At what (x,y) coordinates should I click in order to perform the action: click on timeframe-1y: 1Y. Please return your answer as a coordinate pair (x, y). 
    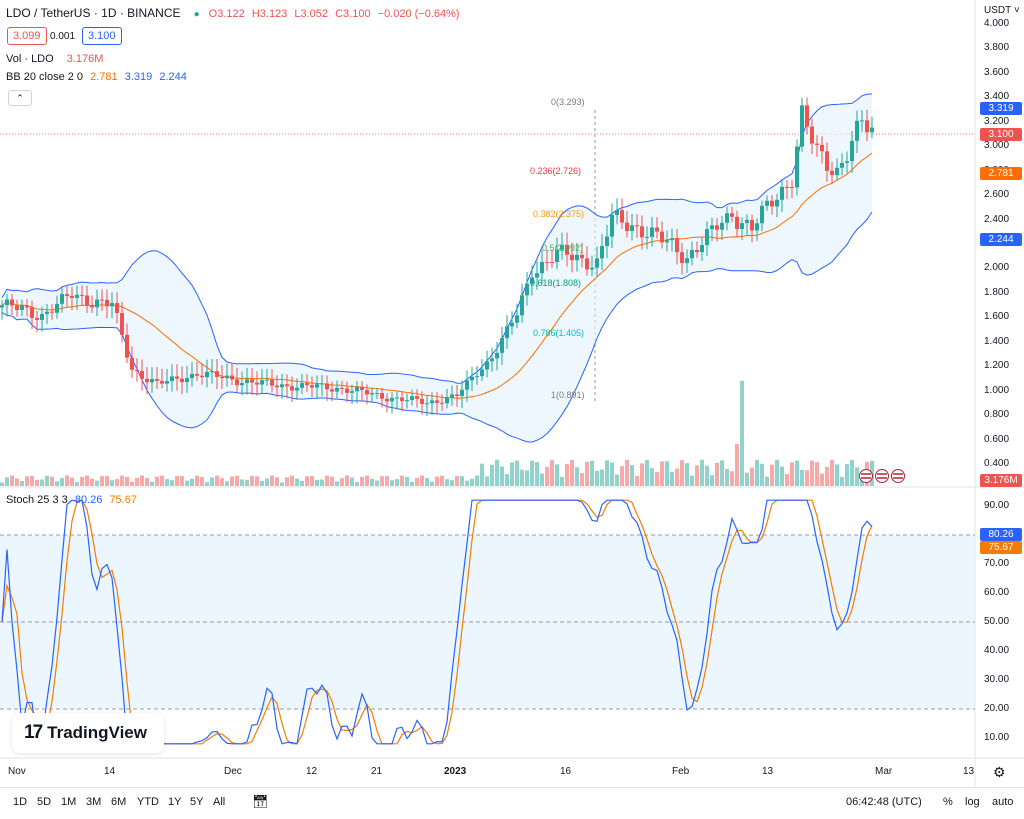
    Looking at the image, I should click on (175, 802).